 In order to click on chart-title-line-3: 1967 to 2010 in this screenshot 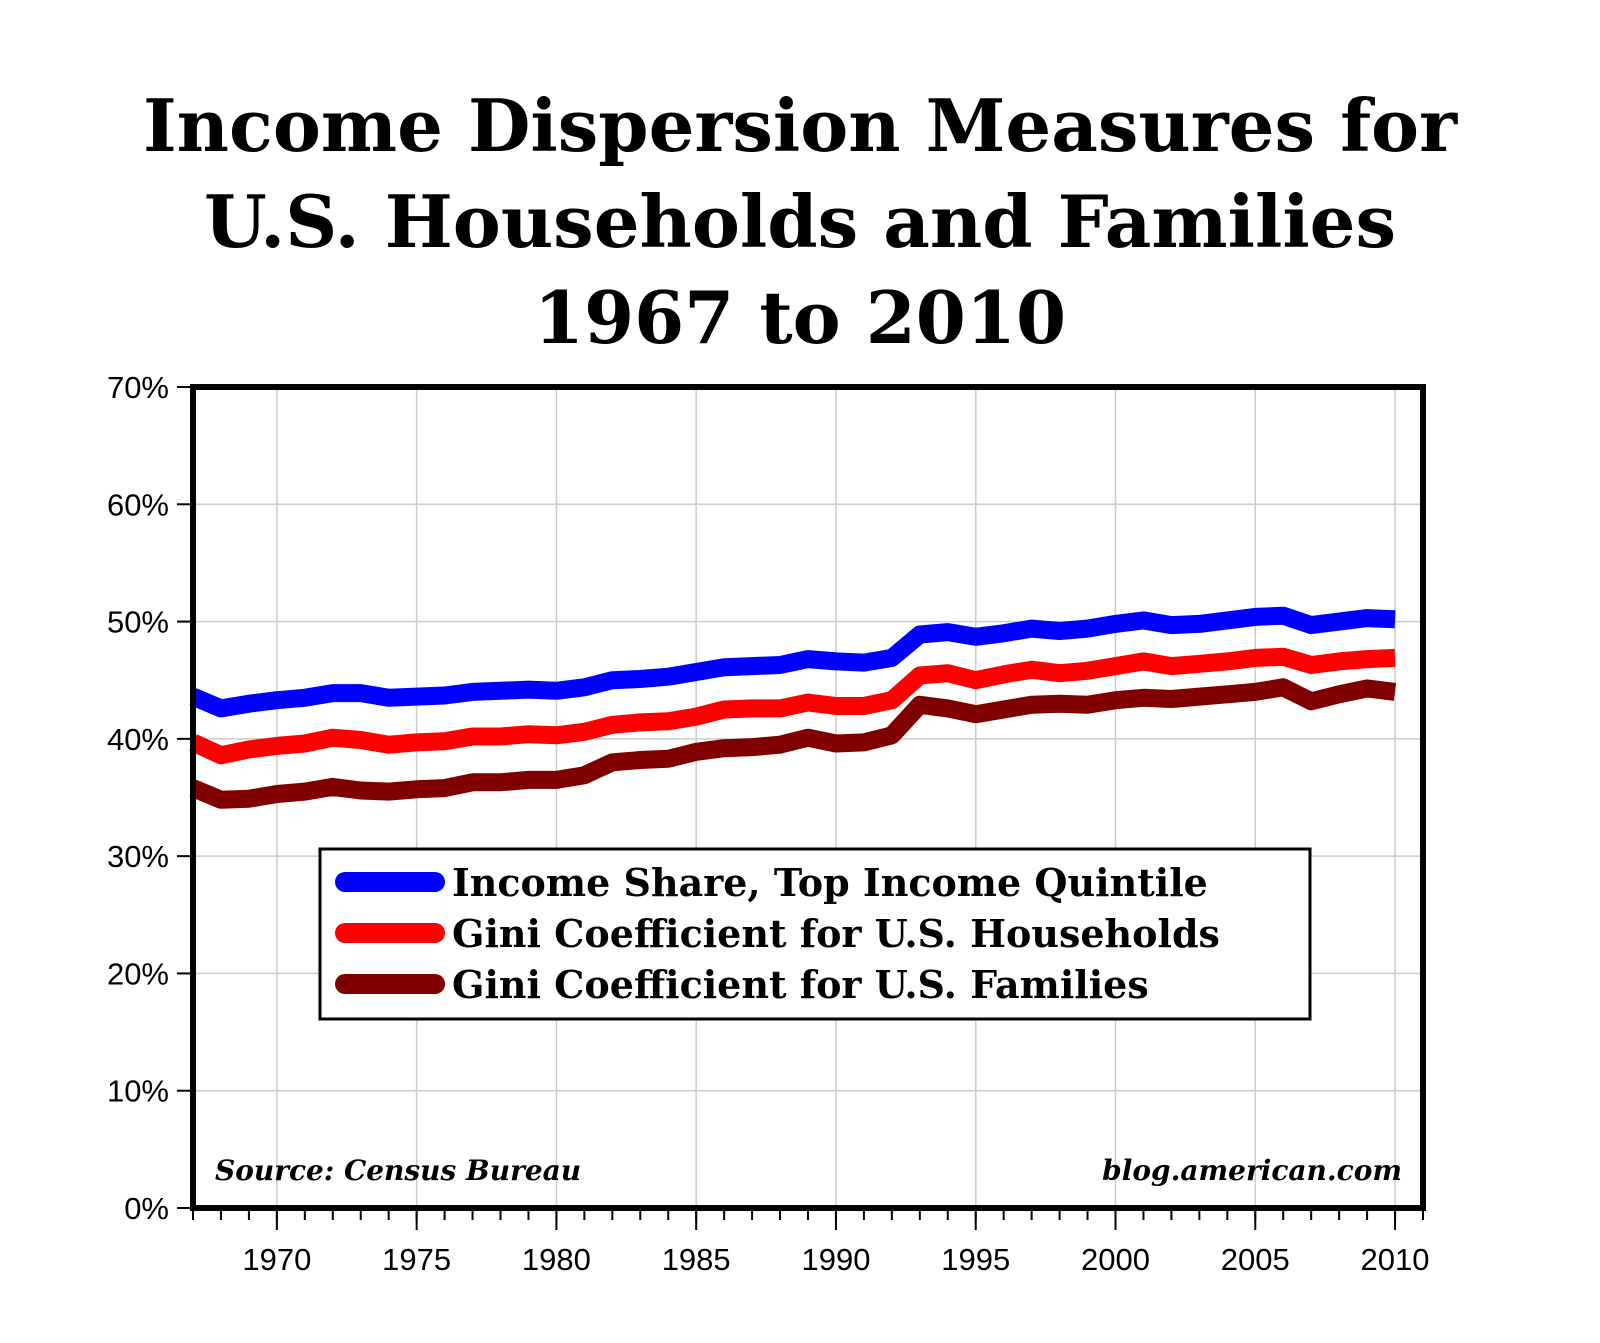, I will do `click(800, 317)`.